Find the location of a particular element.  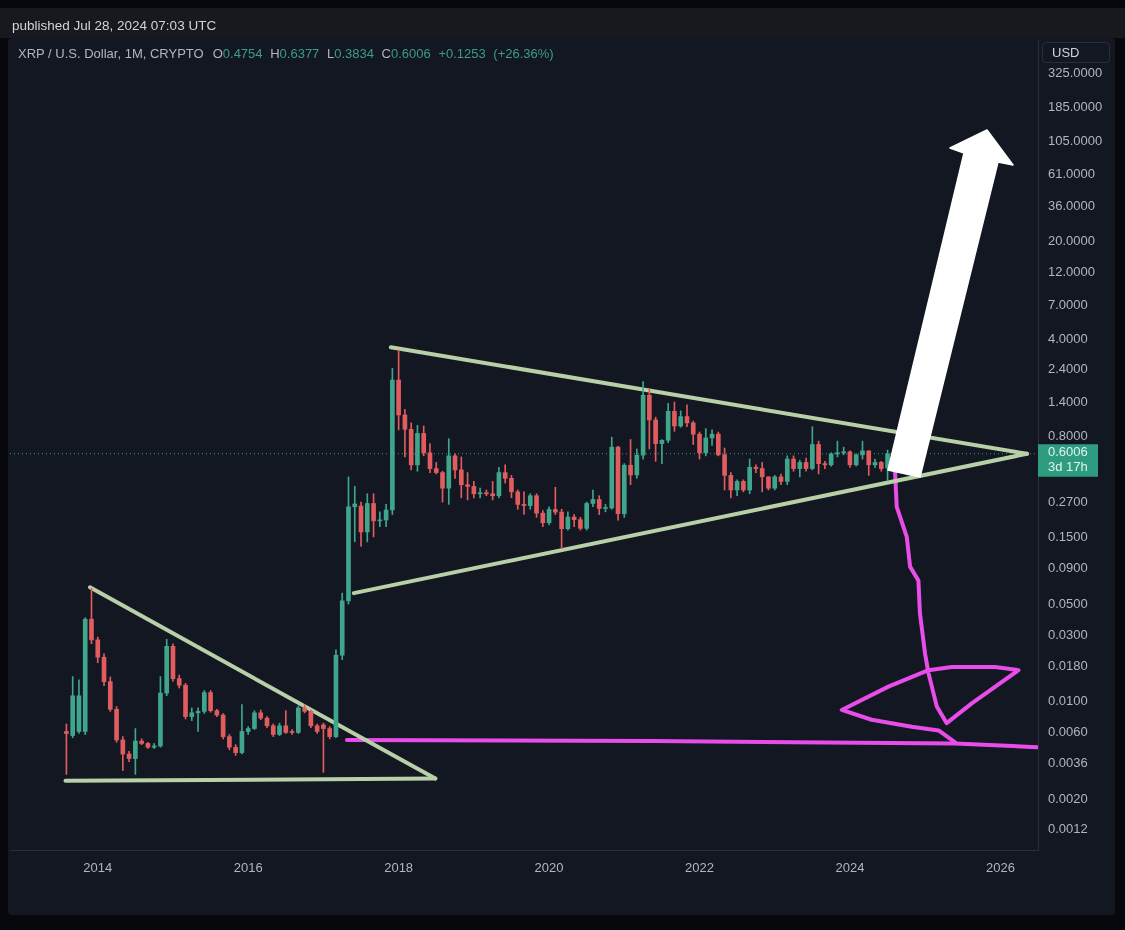

y-tick-label: 2.4000 is located at coordinates (1068, 369).